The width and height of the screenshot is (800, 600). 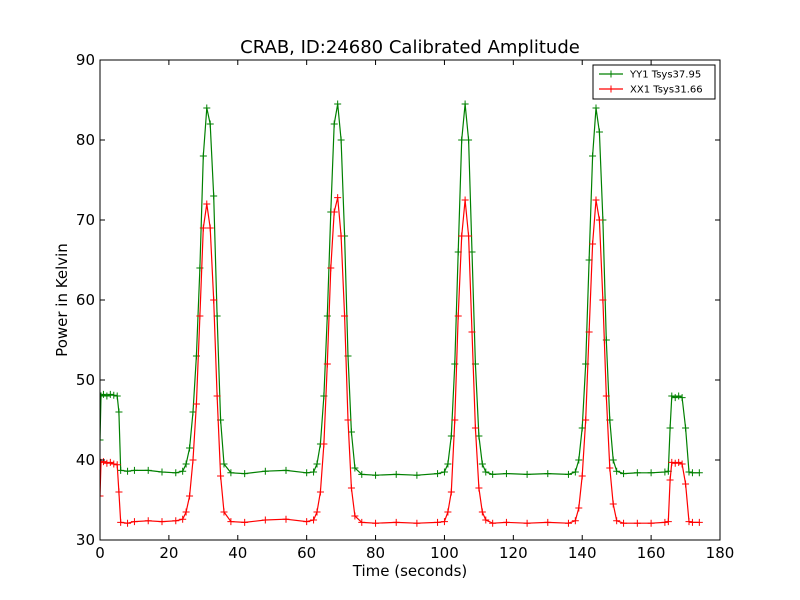 I want to click on x-tick-label: 100, so click(x=444, y=553).